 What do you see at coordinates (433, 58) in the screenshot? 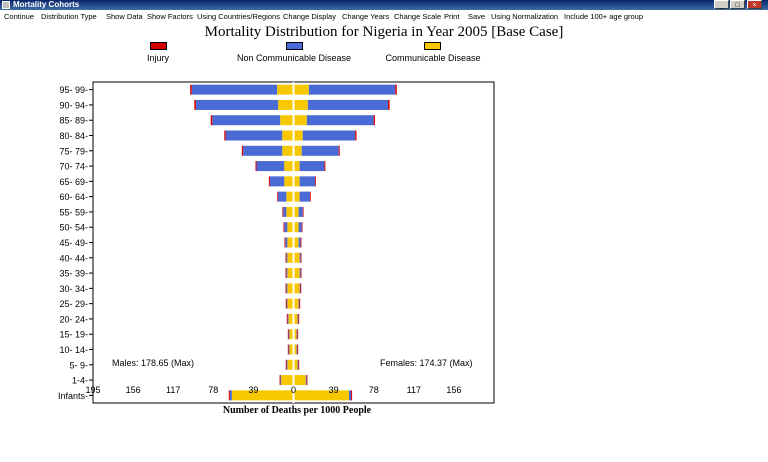
I see `legend-label-communicable: Communicable Disease` at bounding box center [433, 58].